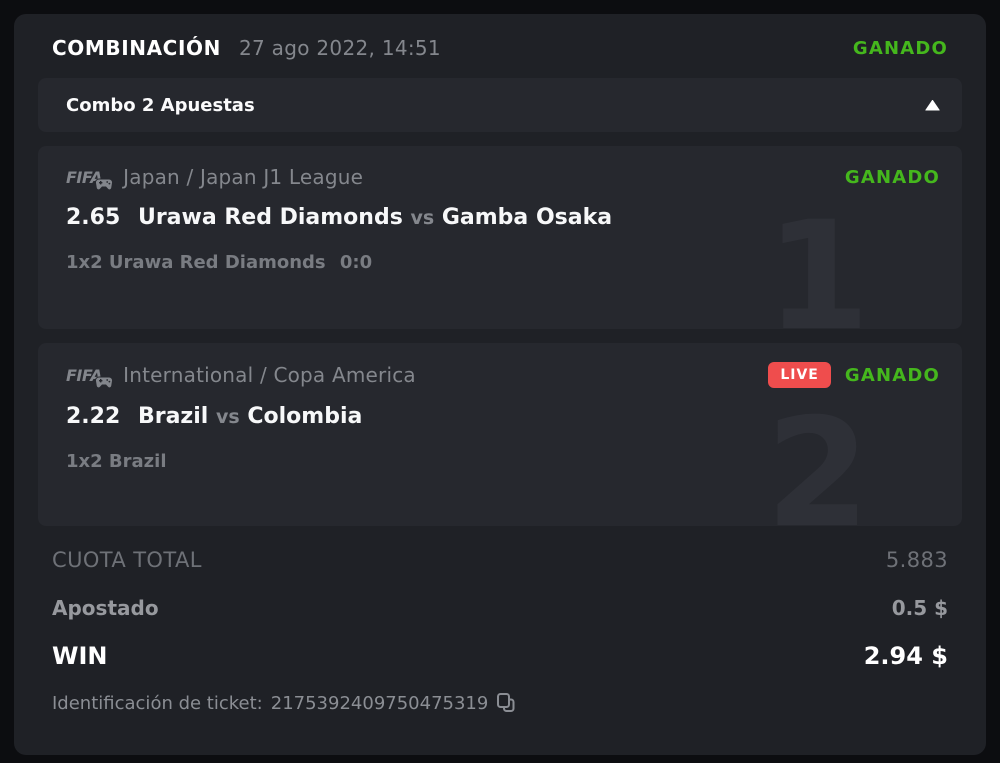 The image size is (1000, 763). What do you see at coordinates (503, 416) in the screenshot?
I see `bet-match-line: 2.22 Brazil vs Colombia` at bounding box center [503, 416].